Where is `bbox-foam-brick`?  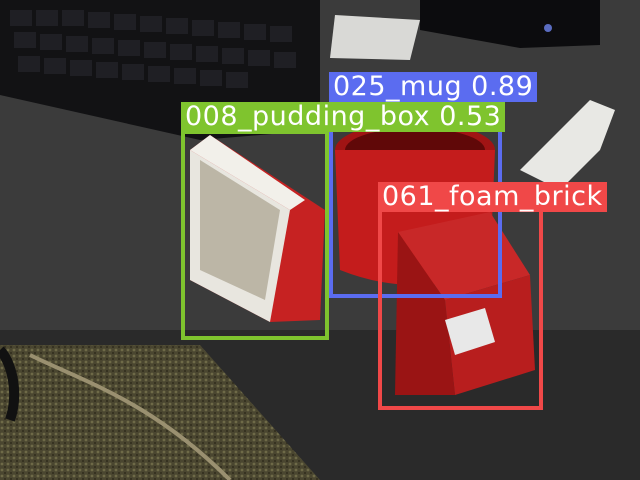 bbox-foam-brick is located at coordinates (460, 307).